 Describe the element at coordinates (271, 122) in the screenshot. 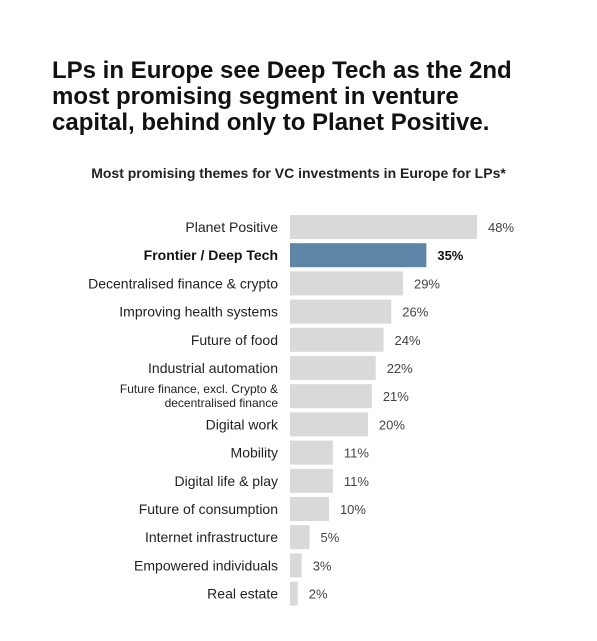

I see `headline-line-3: capital, behind only to Planet Positive.` at that location.